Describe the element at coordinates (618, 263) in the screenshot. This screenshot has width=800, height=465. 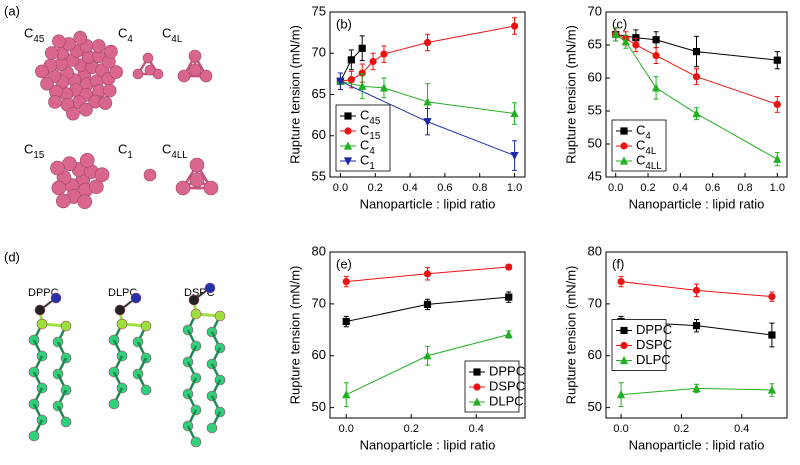
I see `panel-label: (f)` at that location.